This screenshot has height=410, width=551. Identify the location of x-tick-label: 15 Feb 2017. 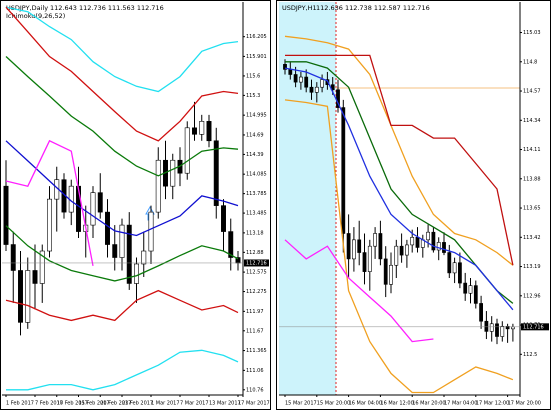
(94, 404).